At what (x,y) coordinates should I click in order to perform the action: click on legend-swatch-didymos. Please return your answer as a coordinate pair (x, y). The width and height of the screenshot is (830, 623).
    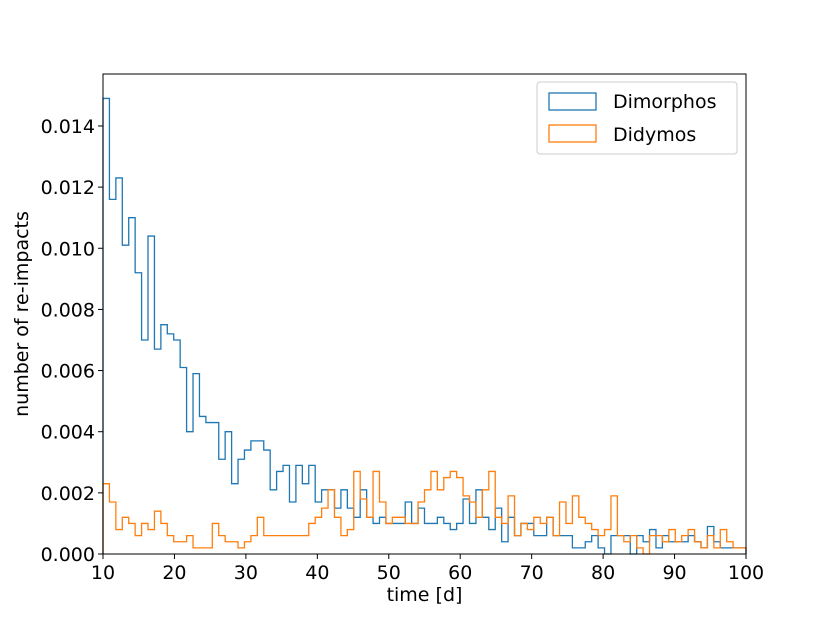
    Looking at the image, I should click on (572, 133).